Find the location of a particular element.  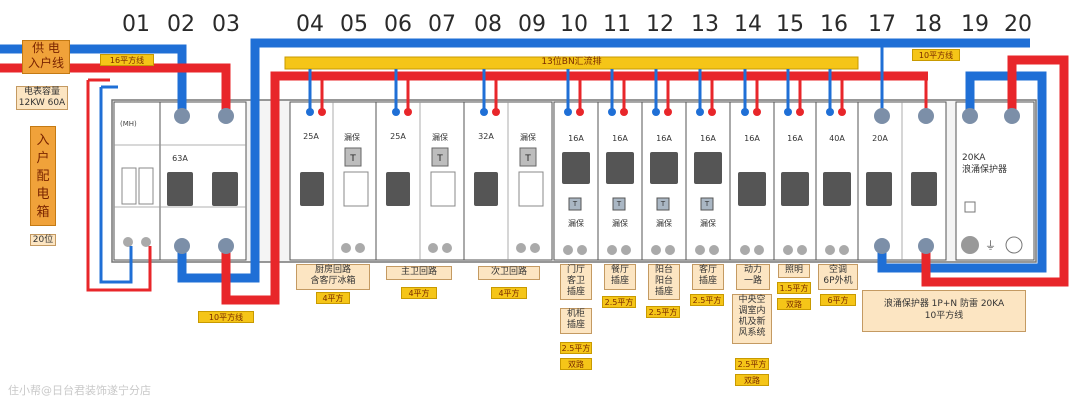

m3-rating: 32A is located at coordinates (486, 136).